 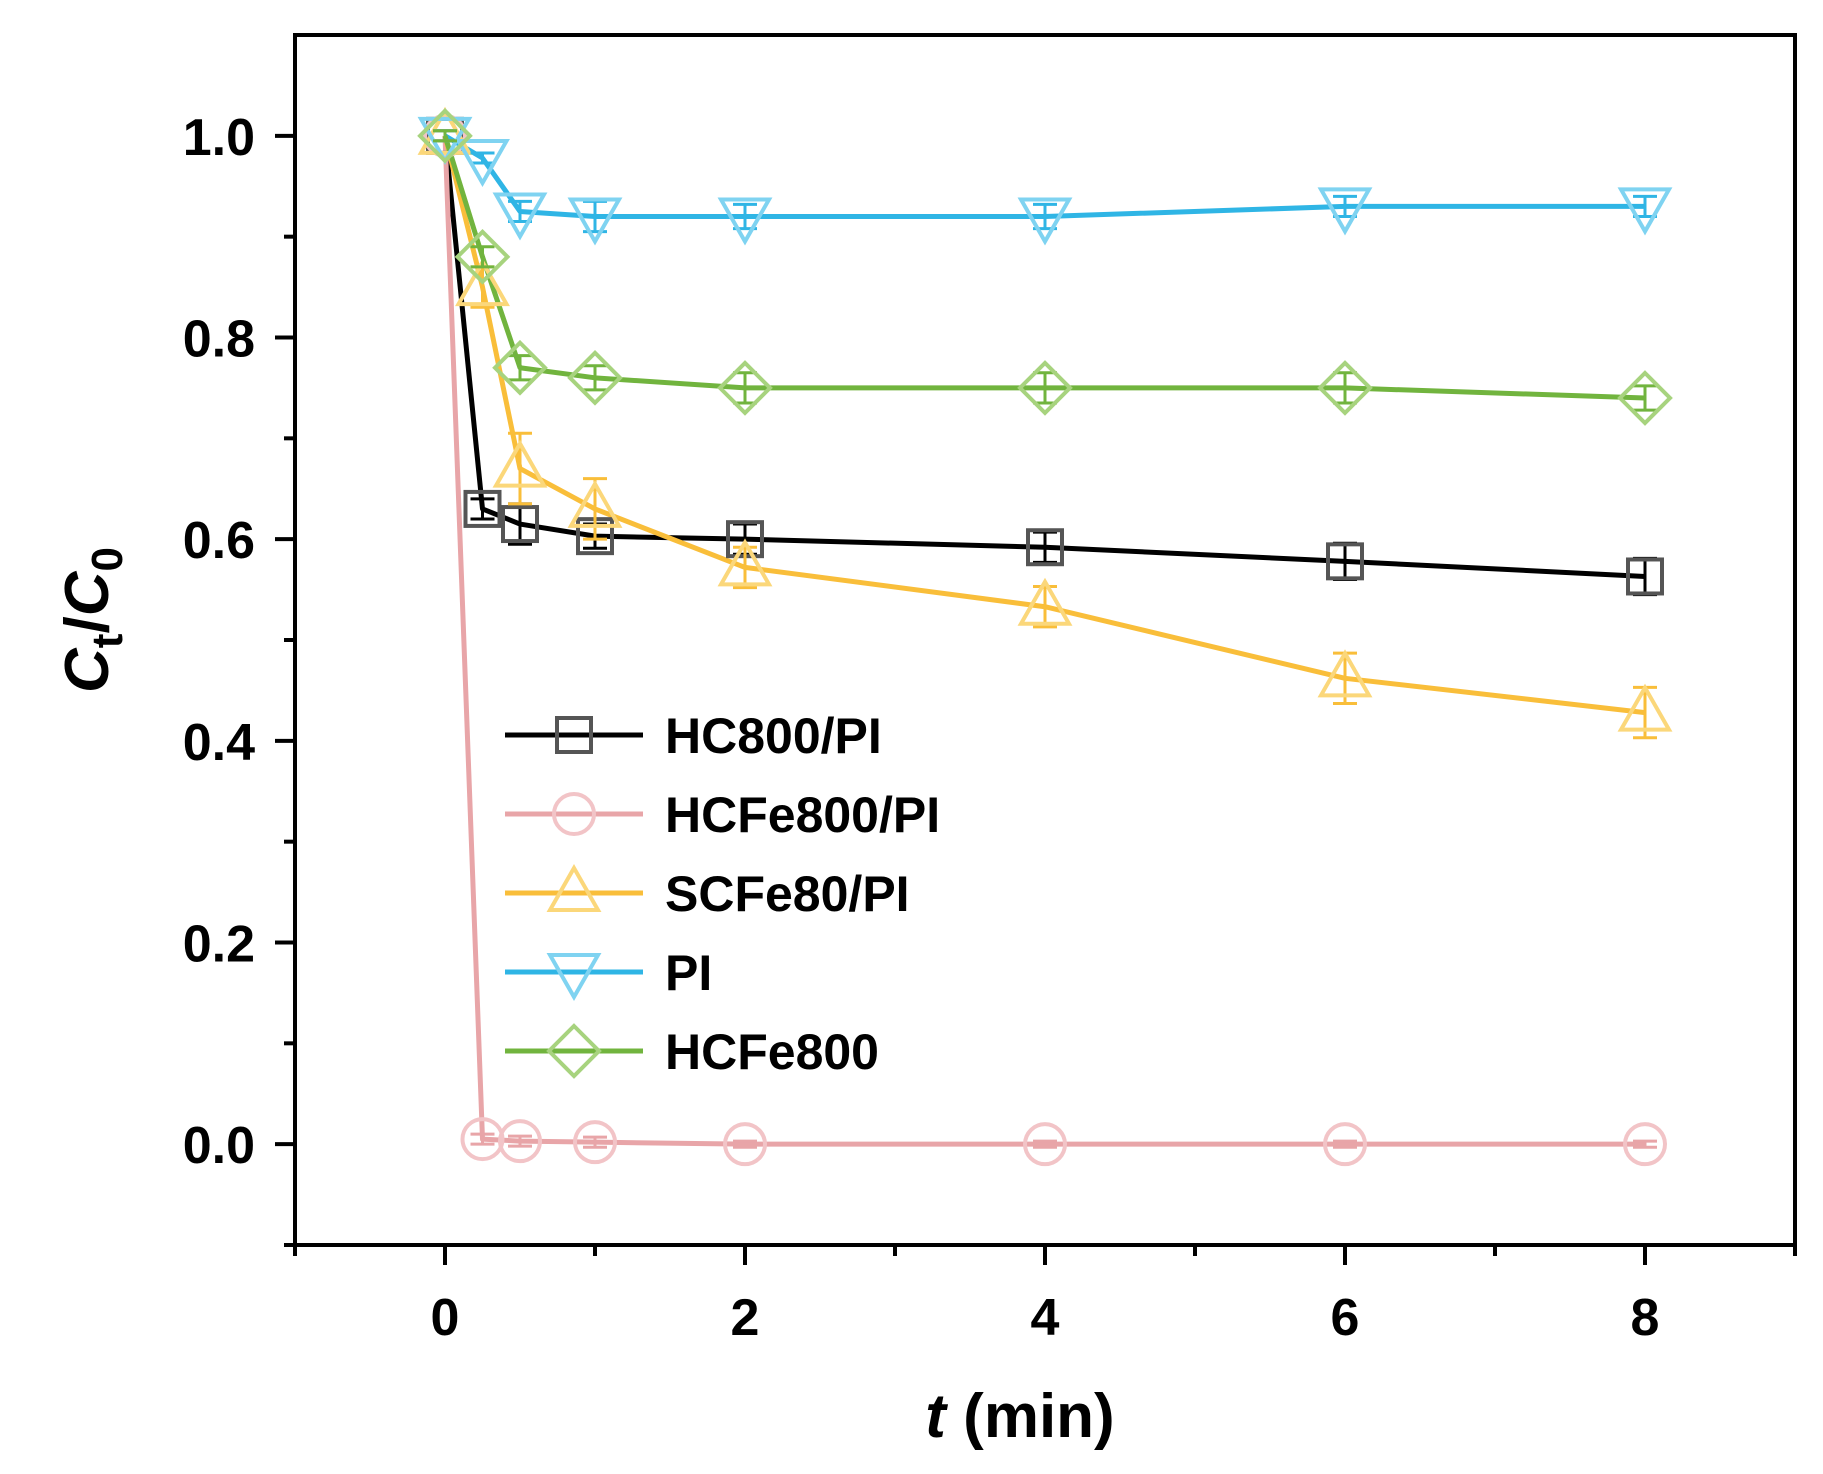 What do you see at coordinates (772, 1052) in the screenshot?
I see `legend-label: HCFe800` at bounding box center [772, 1052].